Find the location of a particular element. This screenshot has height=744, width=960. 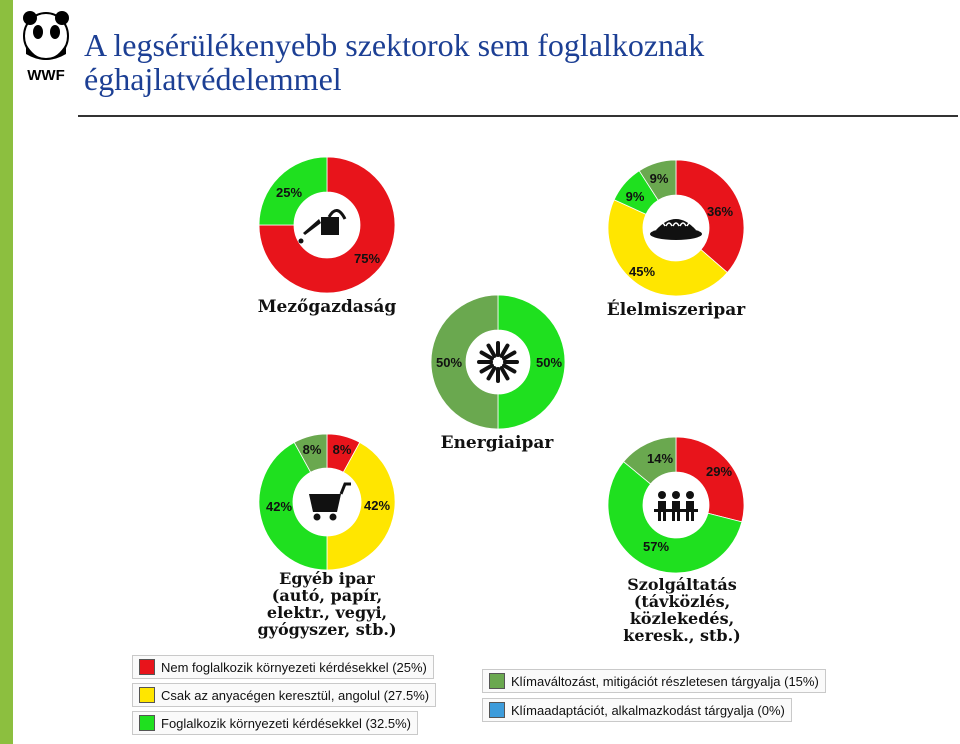

sector-label: Egyéb ipar is located at coordinates (327, 578).